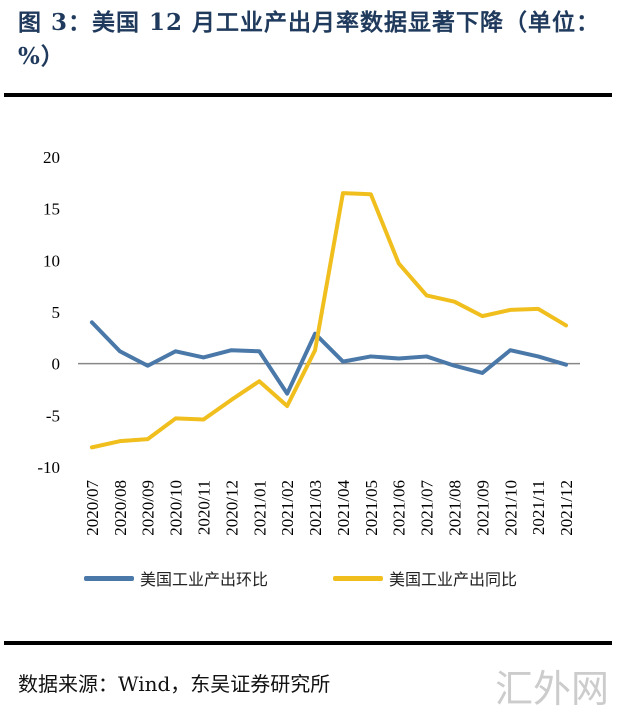 The height and width of the screenshot is (713, 617). I want to click on legend-label-yoy: 美国工业产出同比, so click(453, 578).